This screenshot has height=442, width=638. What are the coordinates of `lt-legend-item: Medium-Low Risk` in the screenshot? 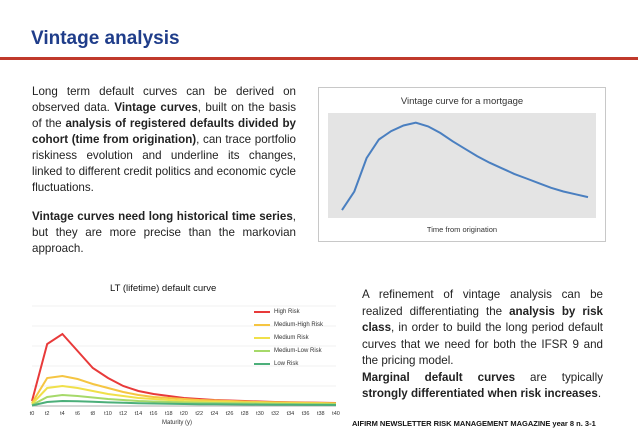 It's located at (288, 350).